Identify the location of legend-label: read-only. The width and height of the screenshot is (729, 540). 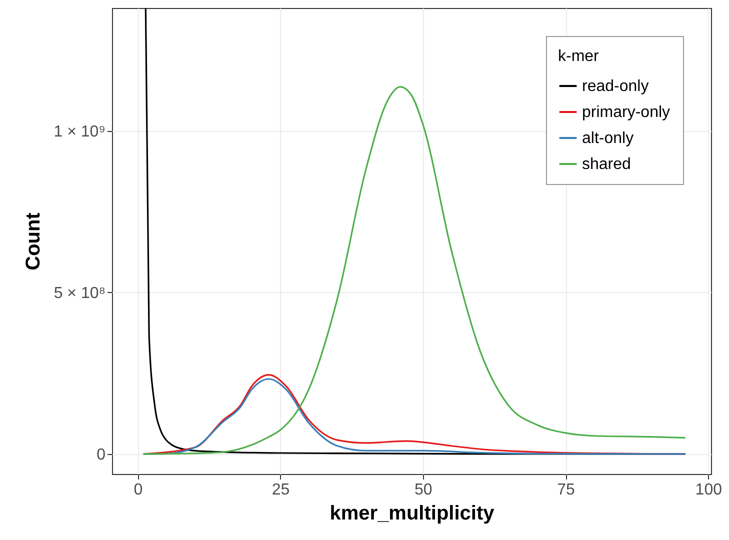
(615, 86).